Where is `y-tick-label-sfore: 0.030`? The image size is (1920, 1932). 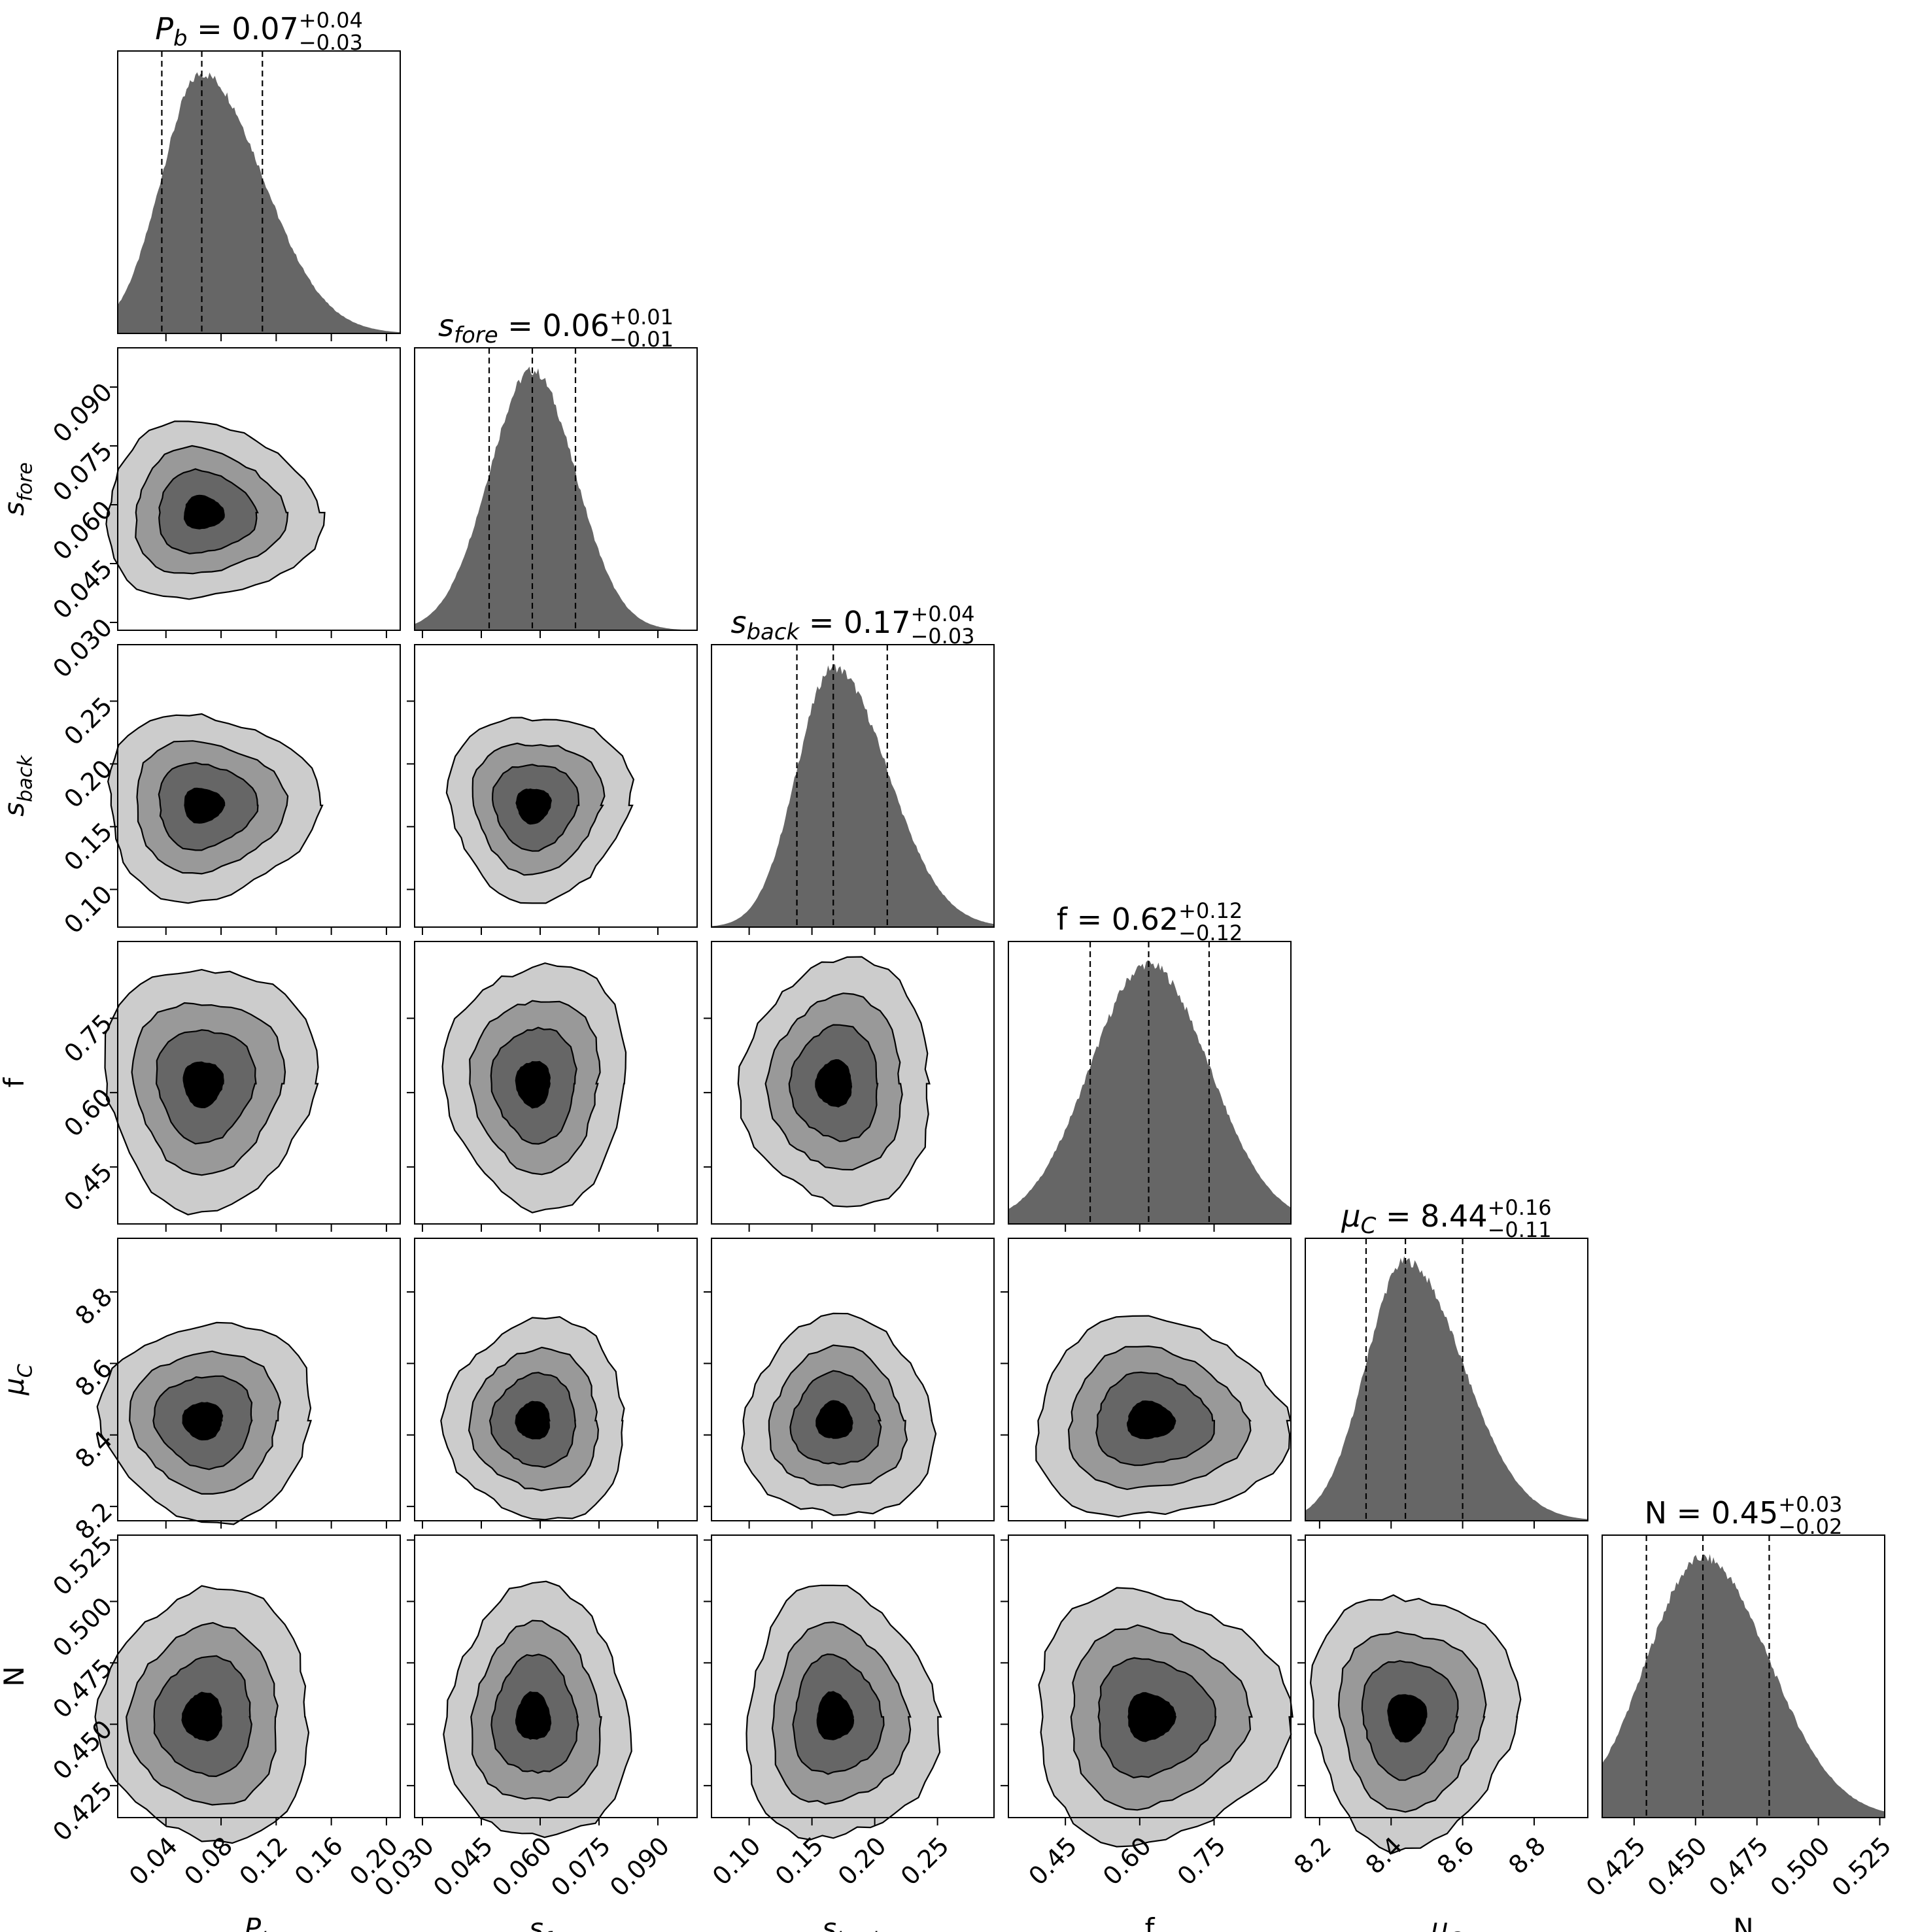 y-tick-label-sfore: 0.030 is located at coordinates (82, 648).